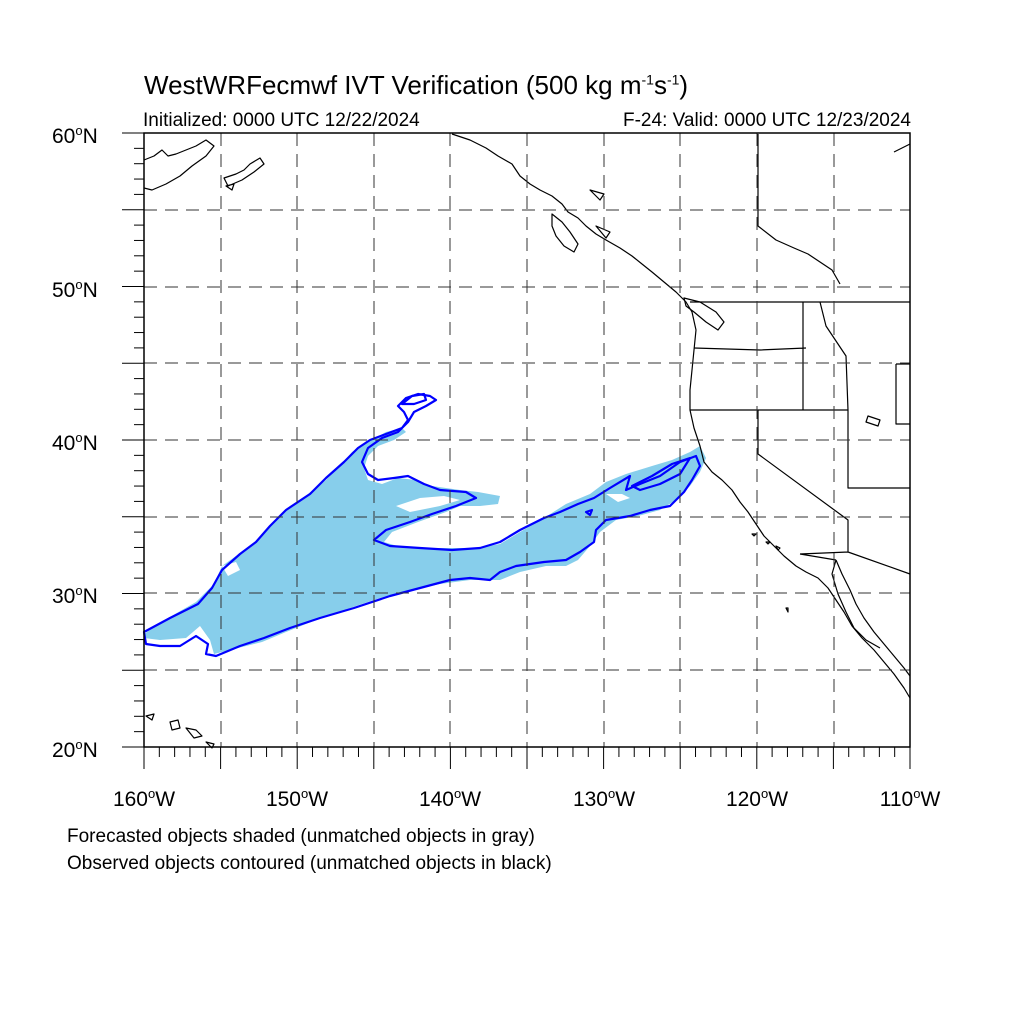 Image resolution: width=1024 pixels, height=1024 pixels. What do you see at coordinates (450, 798) in the screenshot?
I see `lon-label-140: 140oW` at bounding box center [450, 798].